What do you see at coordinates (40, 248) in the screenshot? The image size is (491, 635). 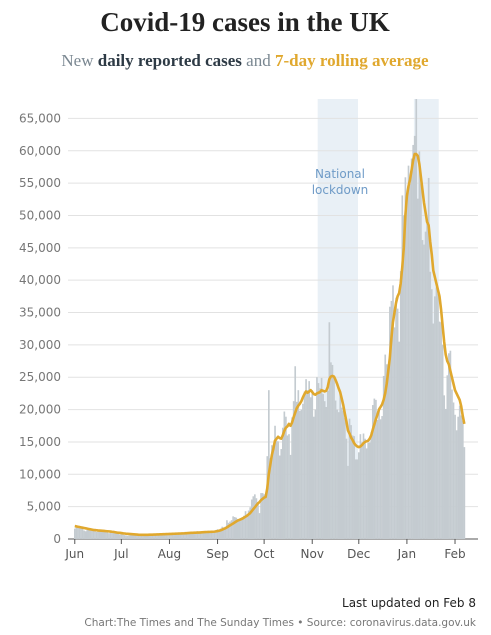 I see `y-tick-label: 45,000` at bounding box center [40, 248].